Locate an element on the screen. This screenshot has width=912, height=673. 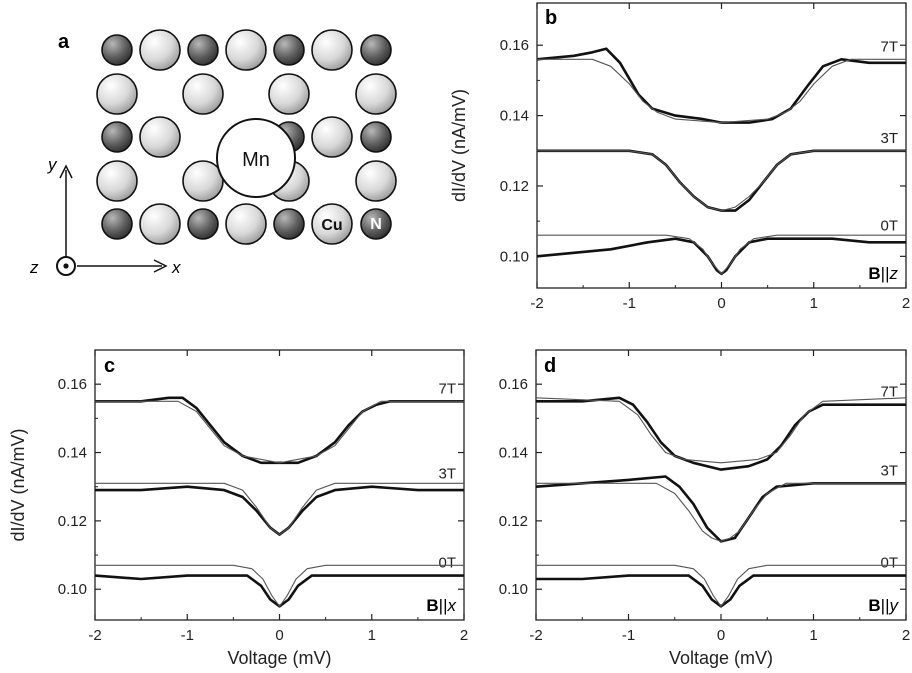
z-axis-label: z is located at coordinates (34, 267).